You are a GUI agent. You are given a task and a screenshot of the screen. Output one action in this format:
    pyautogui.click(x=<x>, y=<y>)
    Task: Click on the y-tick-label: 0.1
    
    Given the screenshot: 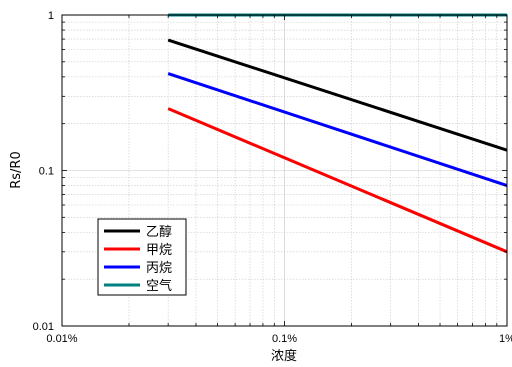 What is the action you would take?
    pyautogui.click(x=46, y=172)
    